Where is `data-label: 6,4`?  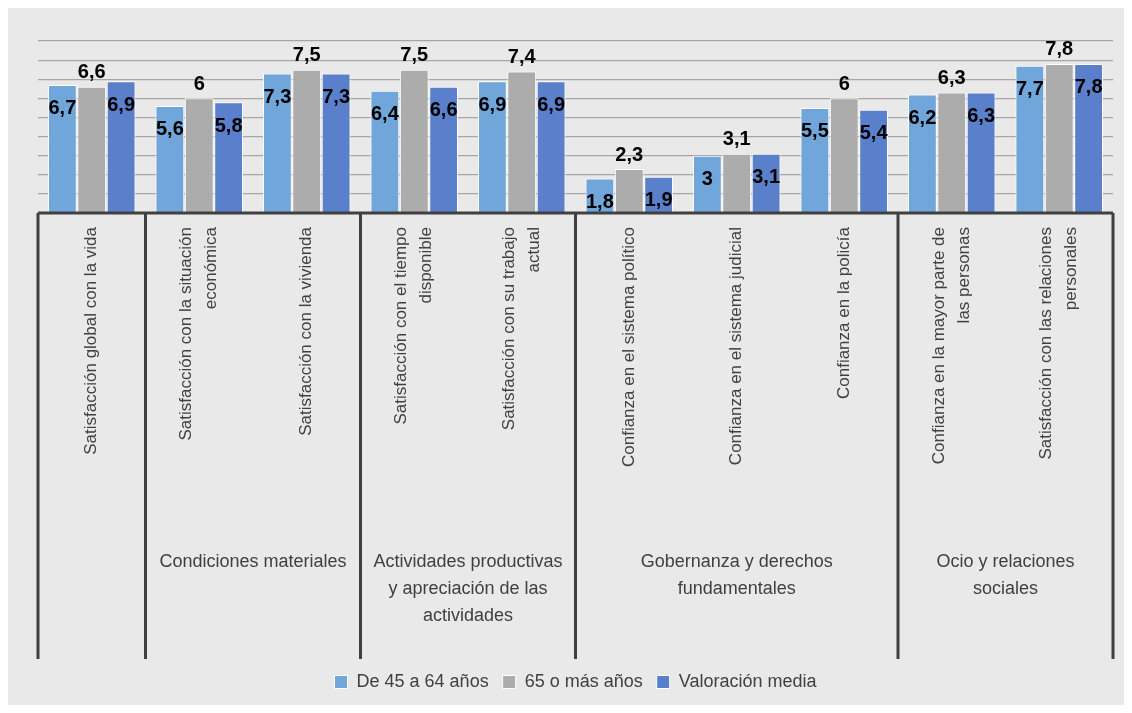
data-label: 6,4 is located at coordinates (385, 113).